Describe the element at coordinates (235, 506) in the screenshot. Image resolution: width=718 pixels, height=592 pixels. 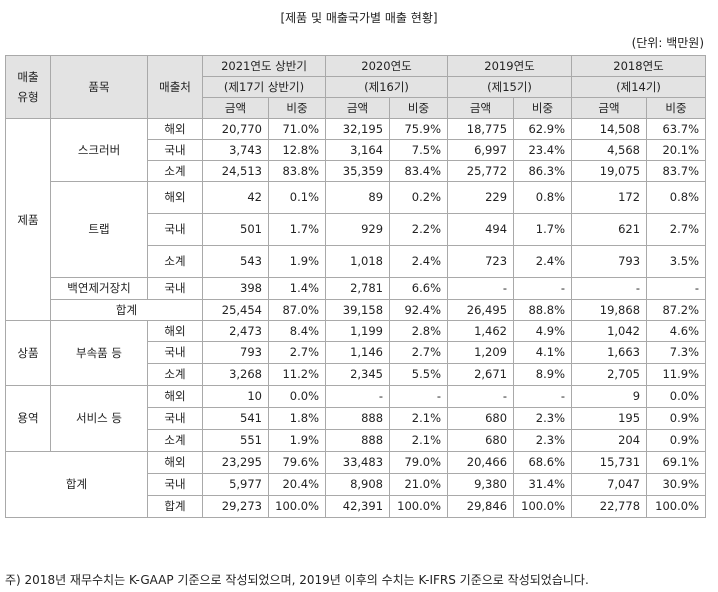
I see `cell-amount: 29,273` at that location.